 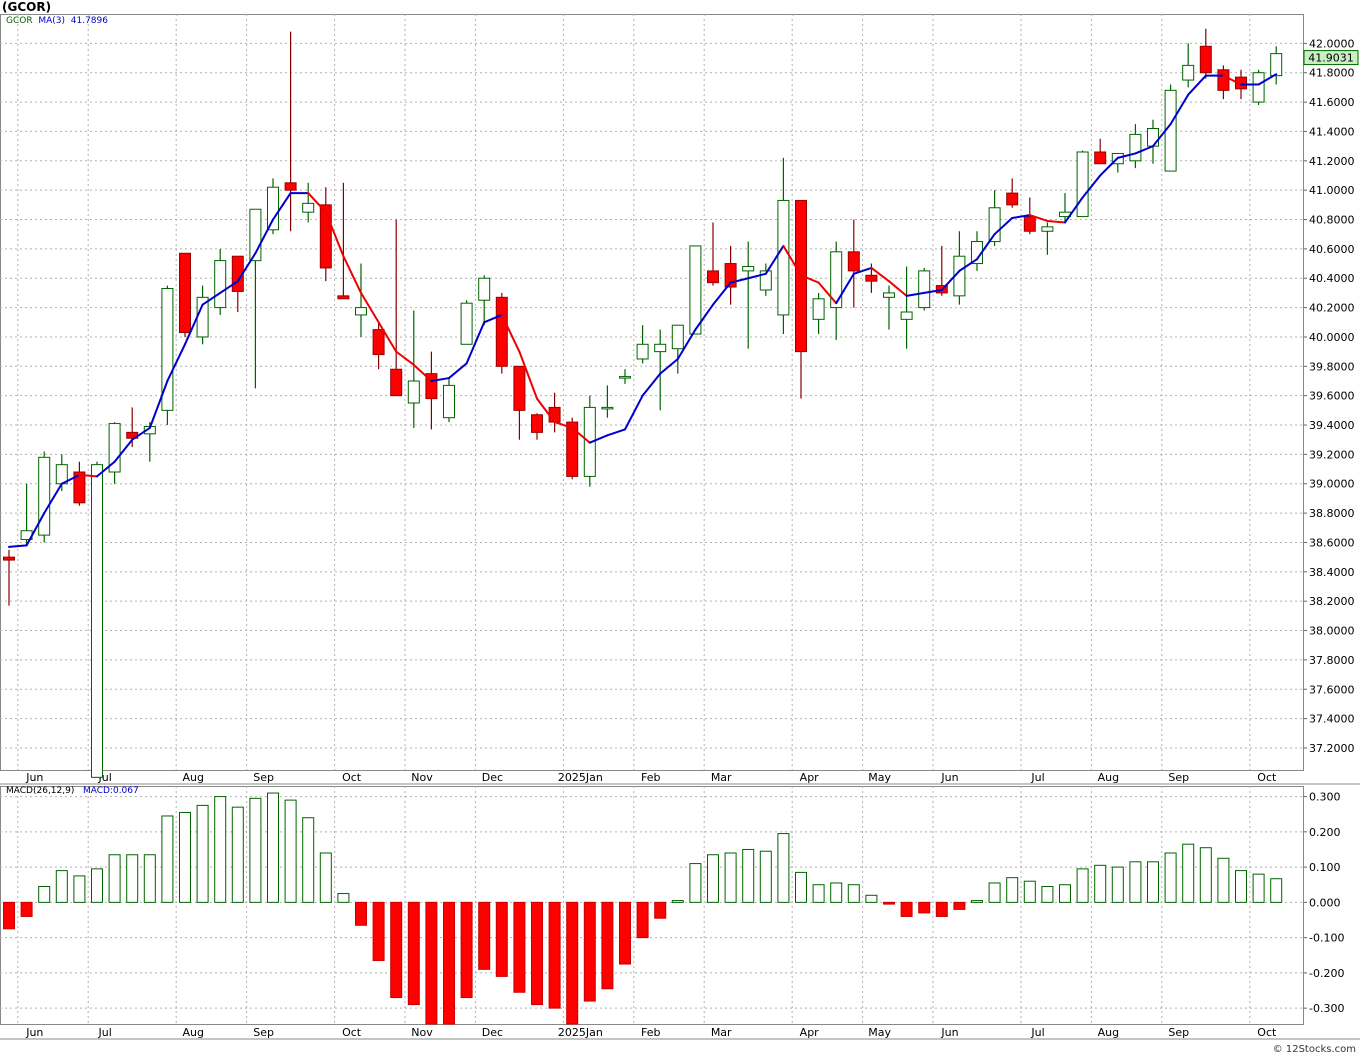 I want to click on x-axis-label-bottom: Dec, so click(x=492, y=1032).